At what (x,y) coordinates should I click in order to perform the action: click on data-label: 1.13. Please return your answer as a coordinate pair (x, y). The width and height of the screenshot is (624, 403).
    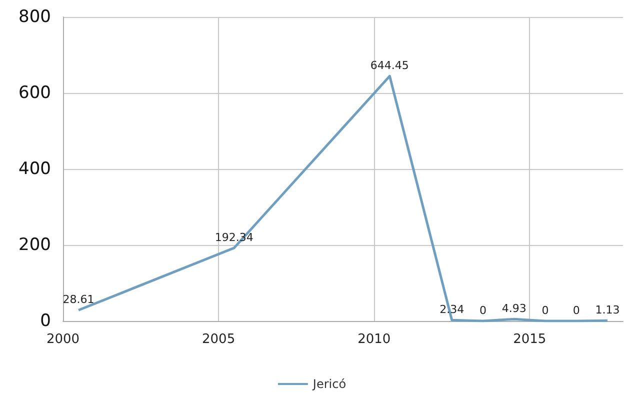
    Looking at the image, I should click on (607, 310).